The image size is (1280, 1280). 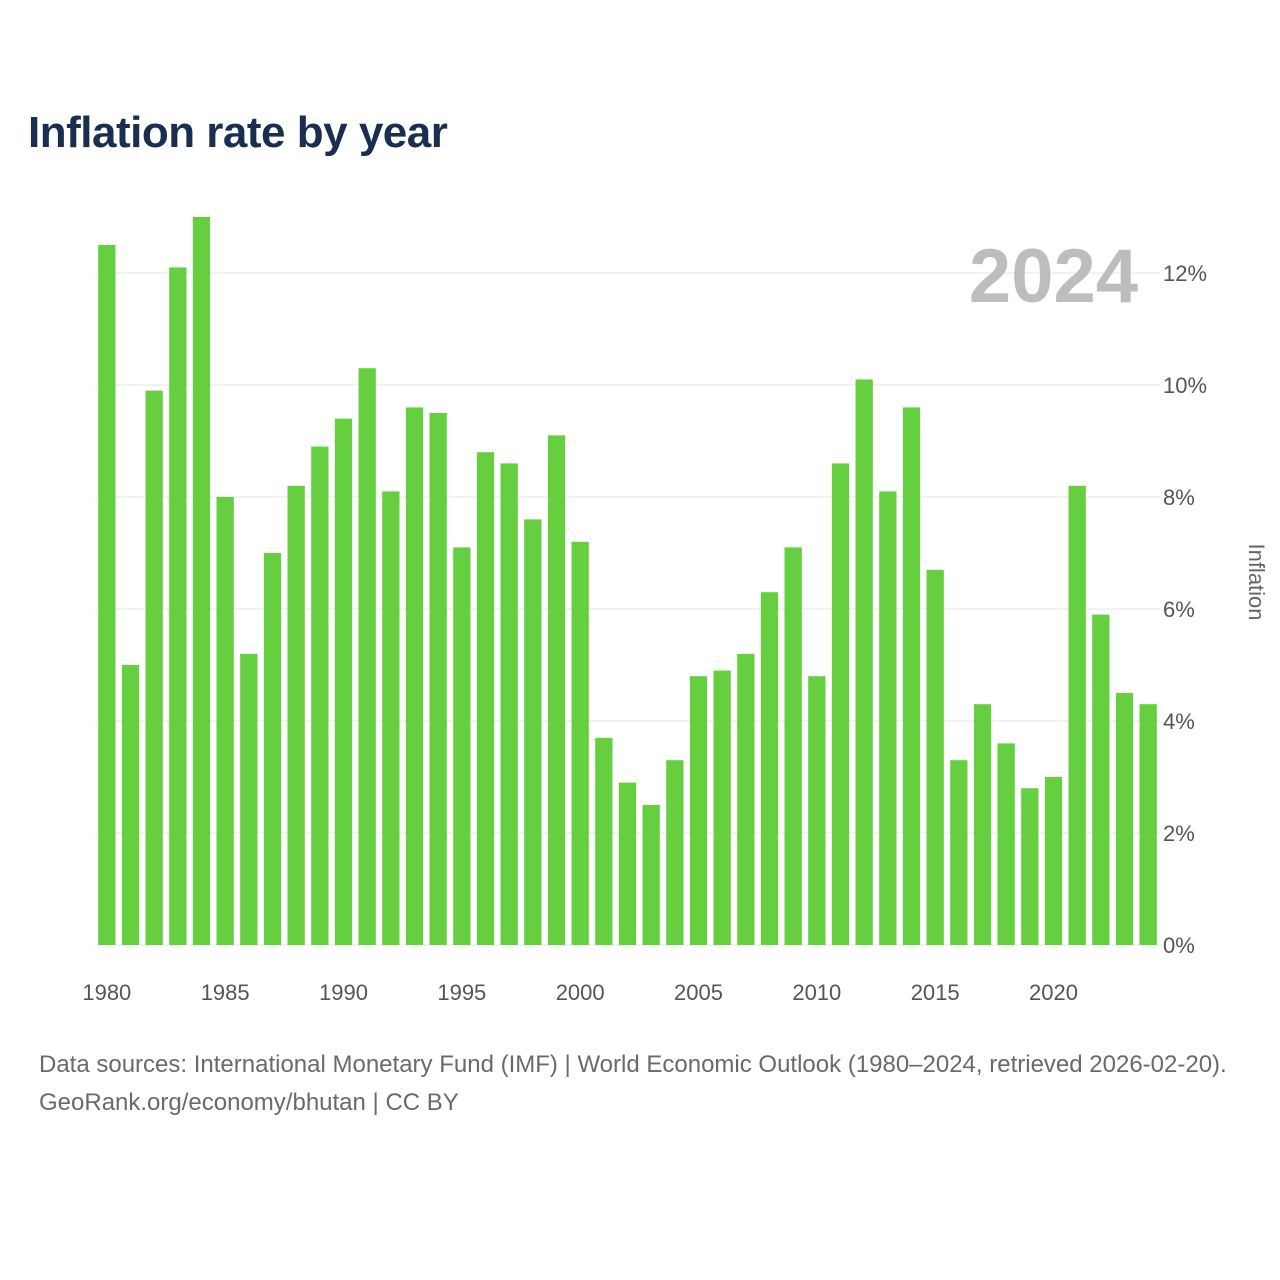 I want to click on x-axis-ticks: 1980 1985 1990 1995 2000 2005 2010 2015 2020, so click(x=580, y=992).